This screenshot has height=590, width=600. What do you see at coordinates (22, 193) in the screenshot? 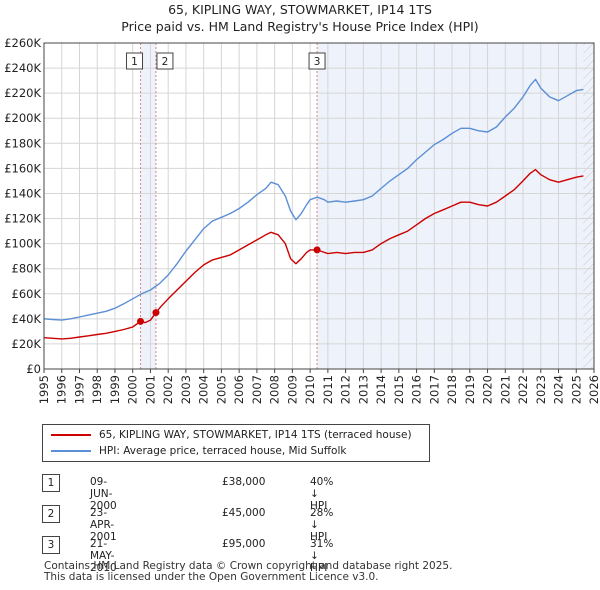
I see `y-tick-label: £140K` at bounding box center [22, 193].